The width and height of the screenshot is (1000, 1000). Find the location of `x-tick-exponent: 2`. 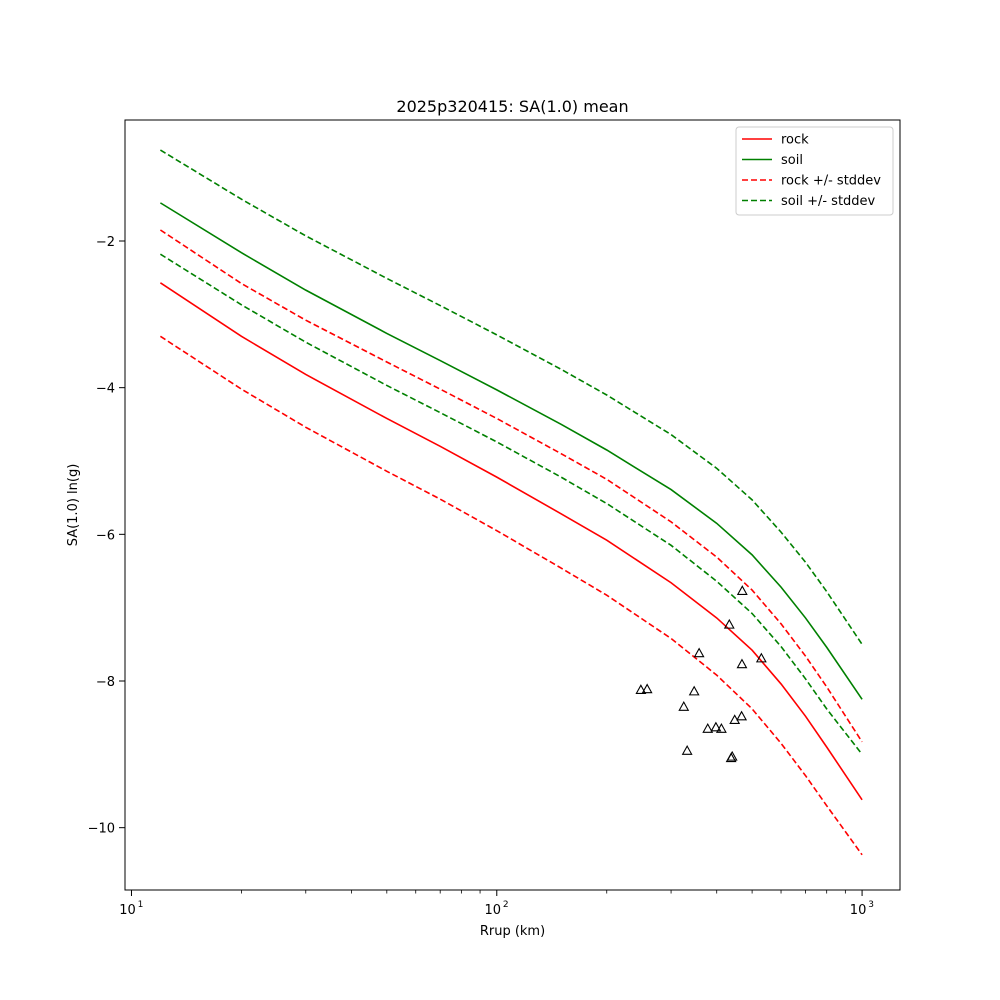

x-tick-exponent: 2 is located at coordinates (506, 905).